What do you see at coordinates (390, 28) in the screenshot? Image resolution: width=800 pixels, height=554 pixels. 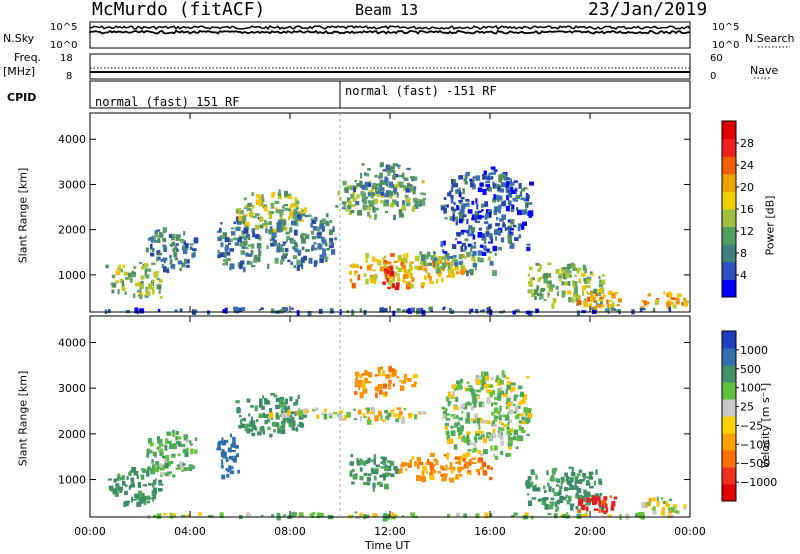 I see `nsky-trace` at bounding box center [390, 28].